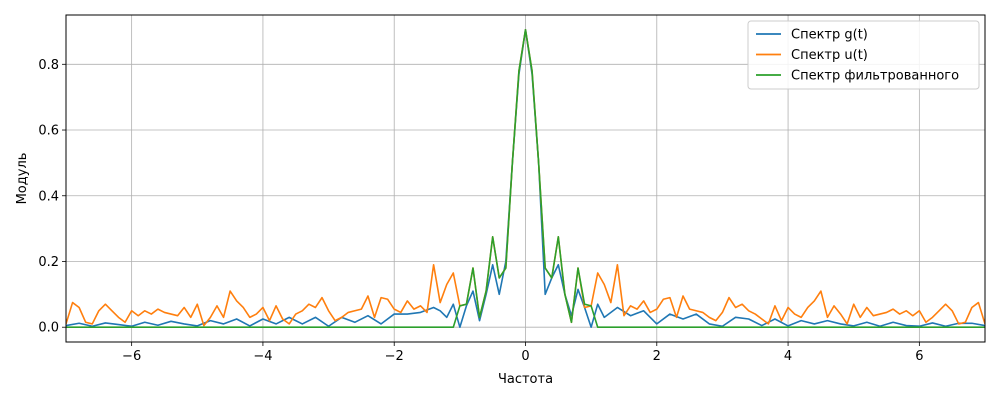  What do you see at coordinates (788, 356) in the screenshot?
I see `x-tick-label: 4` at bounding box center [788, 356].